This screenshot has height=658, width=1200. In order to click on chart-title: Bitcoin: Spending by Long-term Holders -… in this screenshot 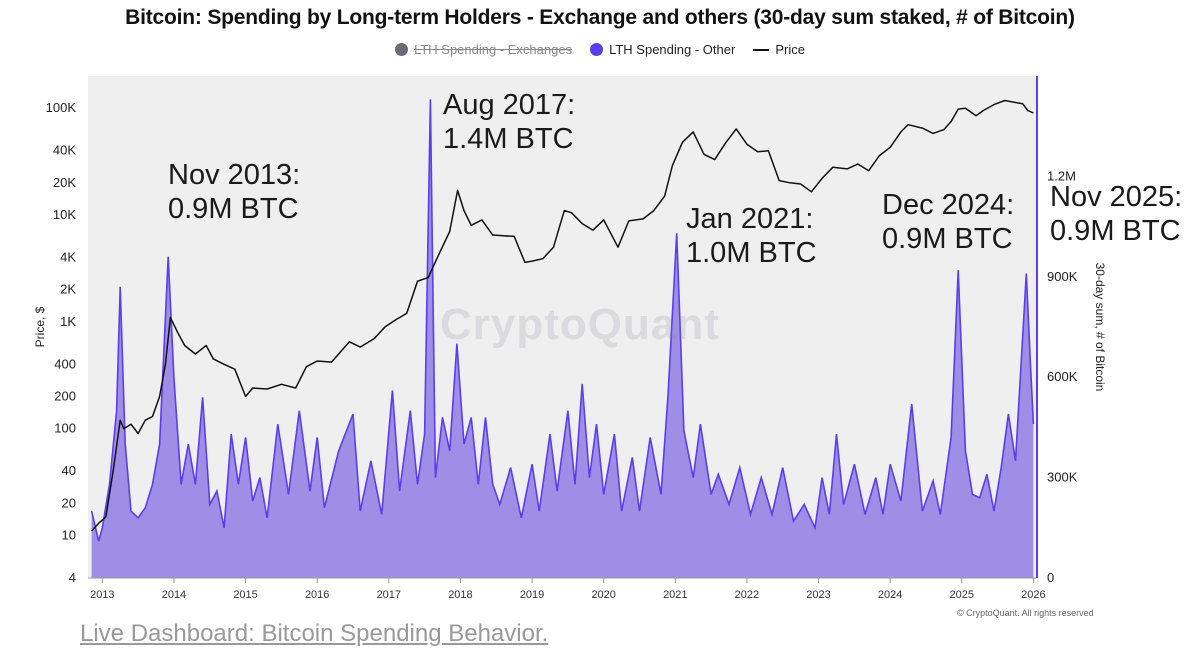, I will do `click(600, 17)`.